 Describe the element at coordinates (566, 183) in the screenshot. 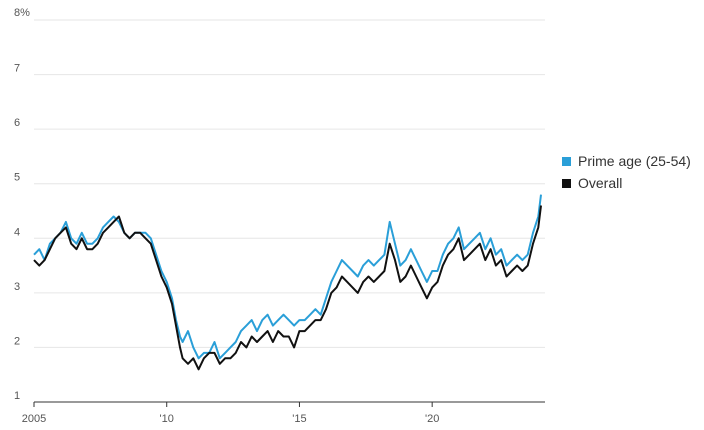

I see `legend-swatch-overall` at that location.